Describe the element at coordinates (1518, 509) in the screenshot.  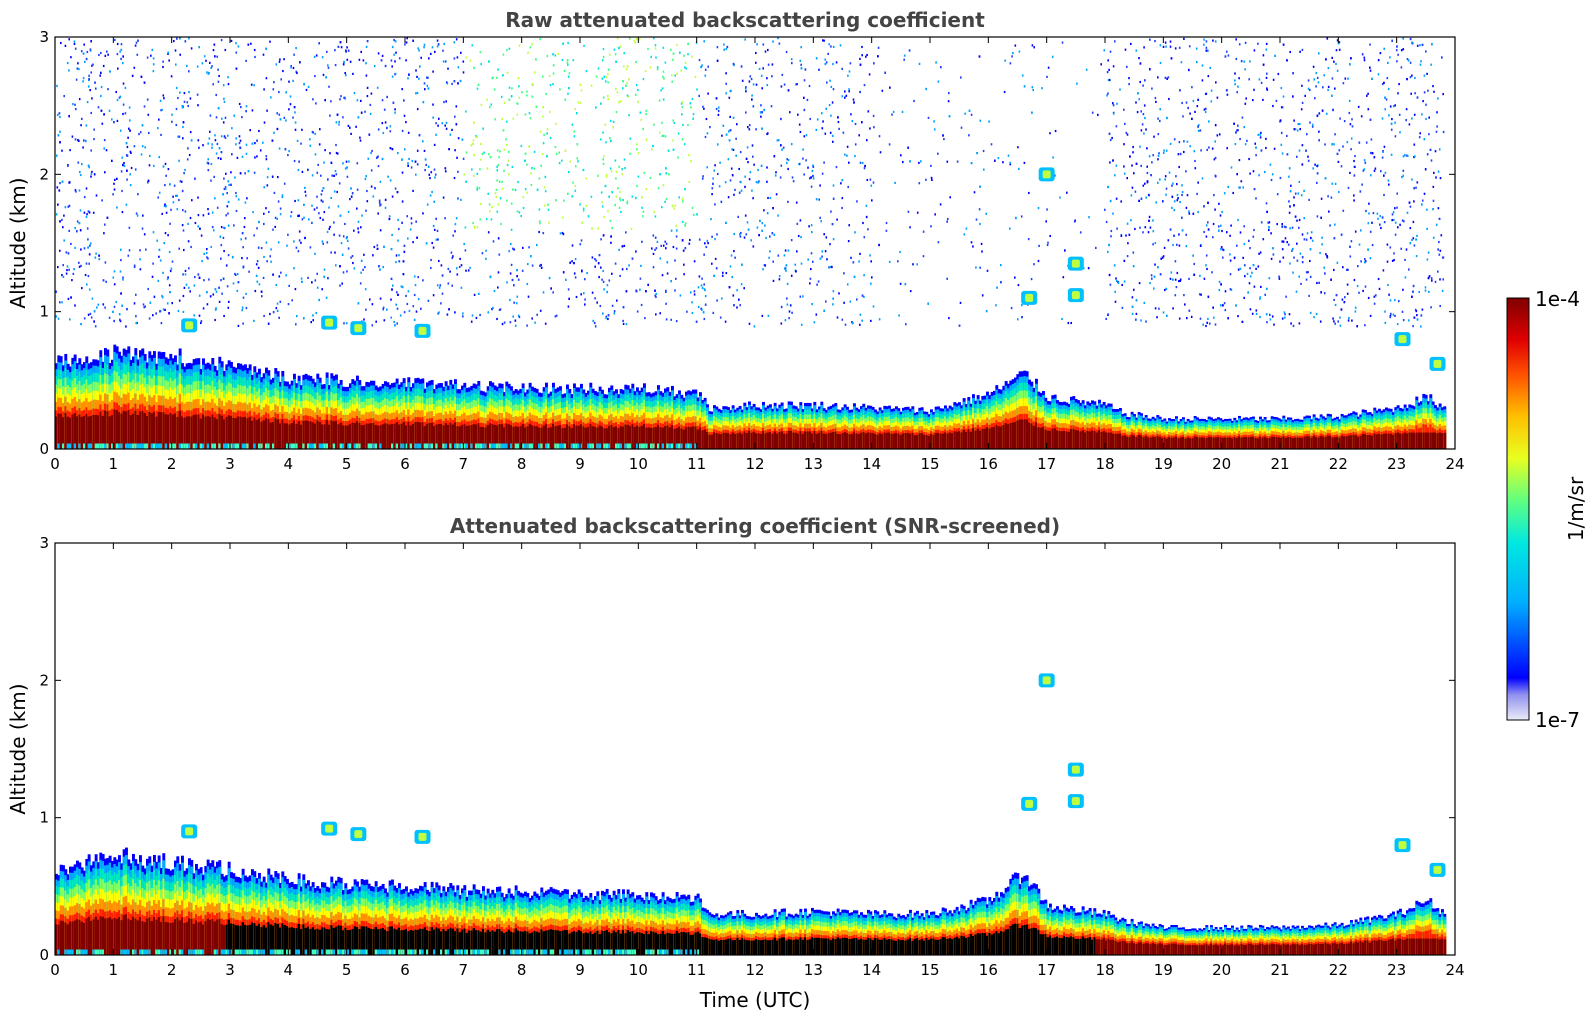
I see `colorbar-gradient` at that location.